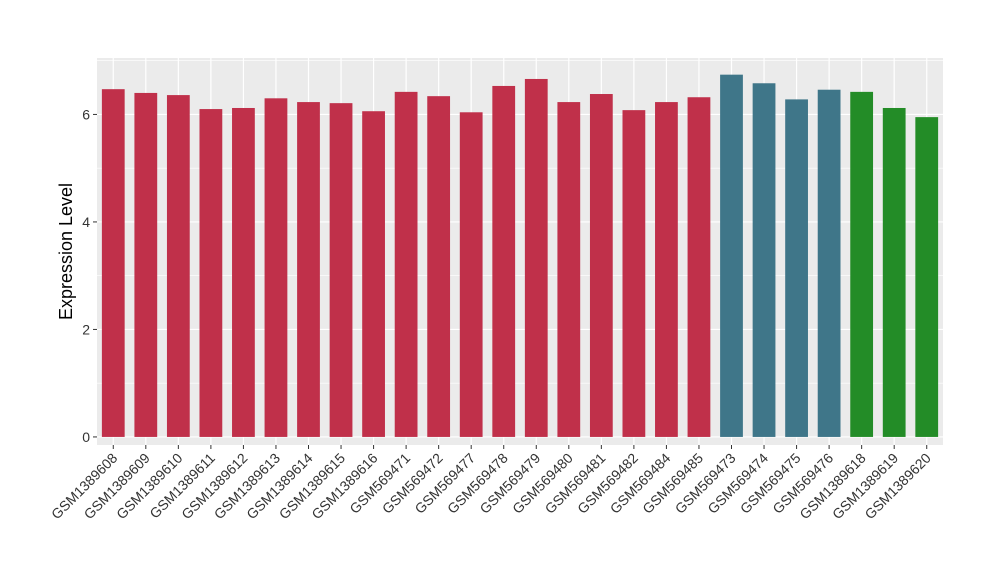 The height and width of the screenshot is (585, 1000). Describe the element at coordinates (86, 437) in the screenshot. I see `y-tick-label: 0` at that location.